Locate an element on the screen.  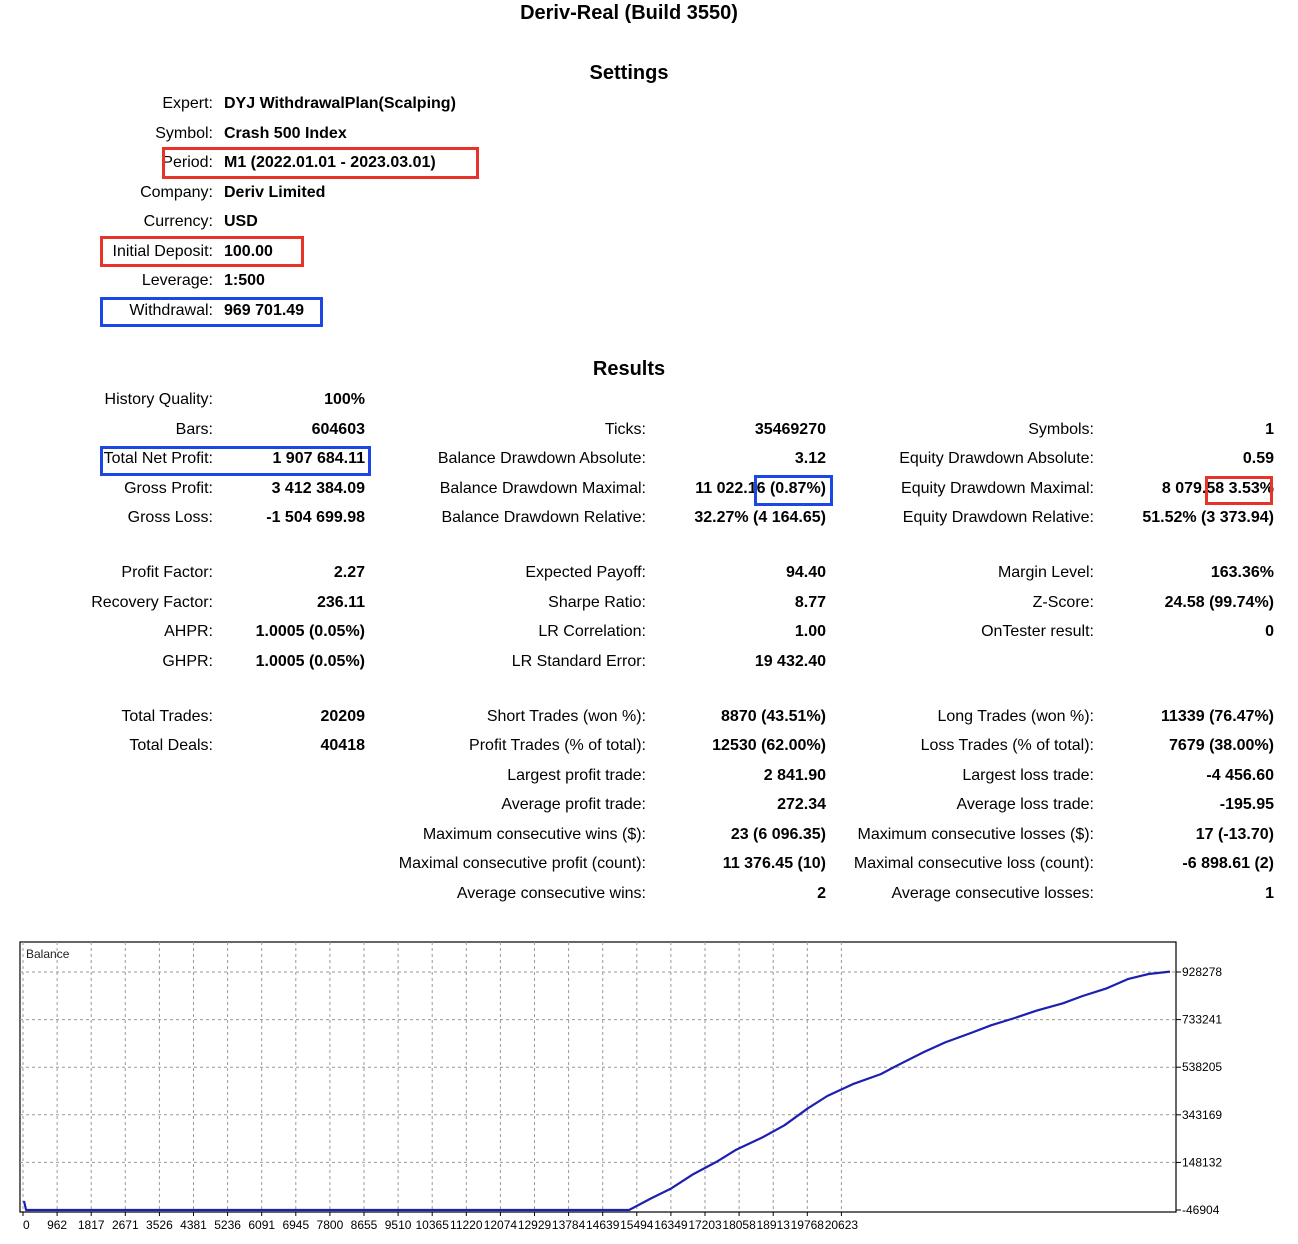
result-label: Profit Trades (% of total): is located at coordinates (557, 745).